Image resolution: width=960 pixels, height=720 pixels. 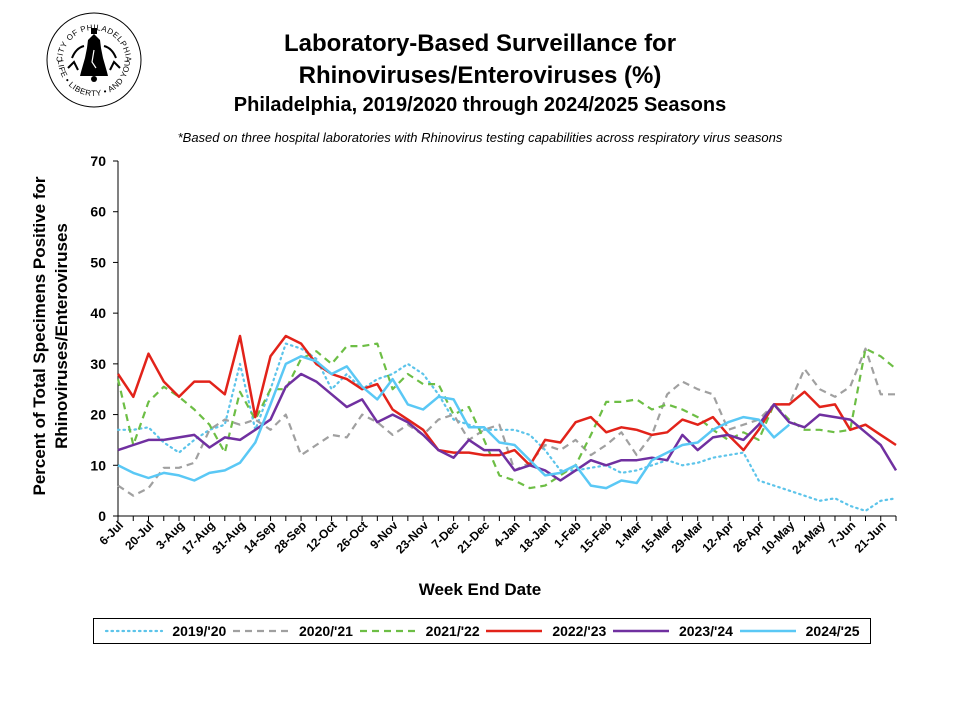 I want to click on liberty-bell-icon, so click(x=94, y=55).